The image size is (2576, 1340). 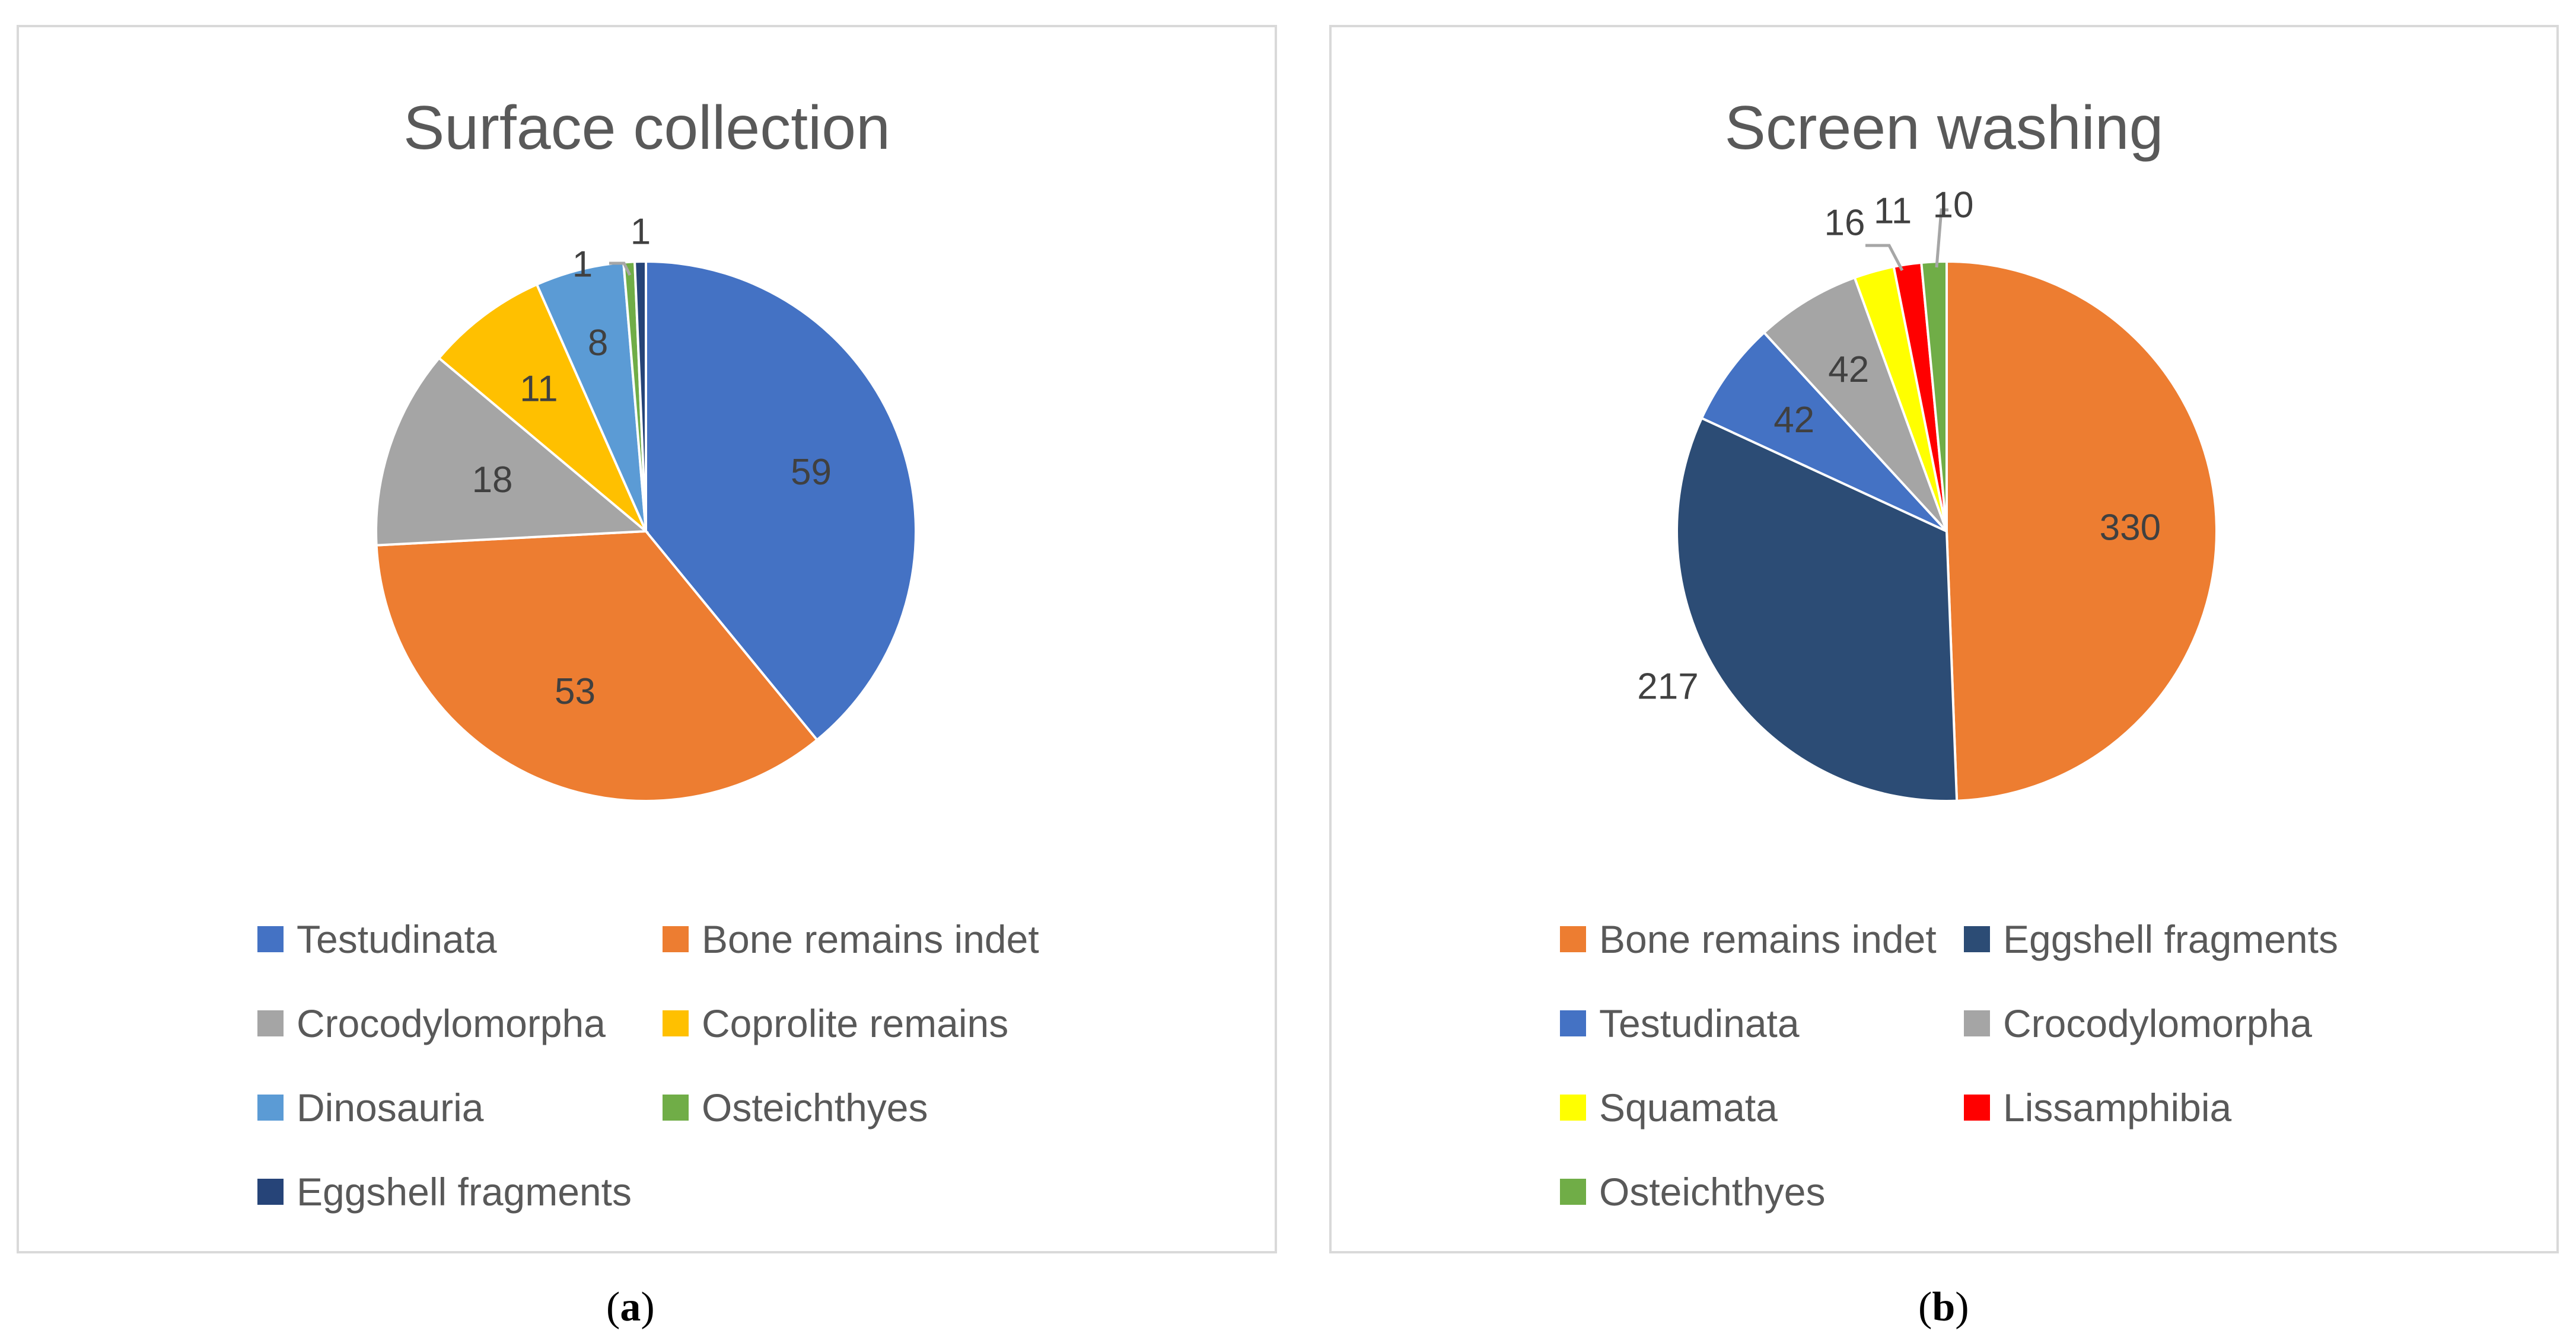 I want to click on data-label-bone-remains-indet: 53, so click(x=575, y=691).